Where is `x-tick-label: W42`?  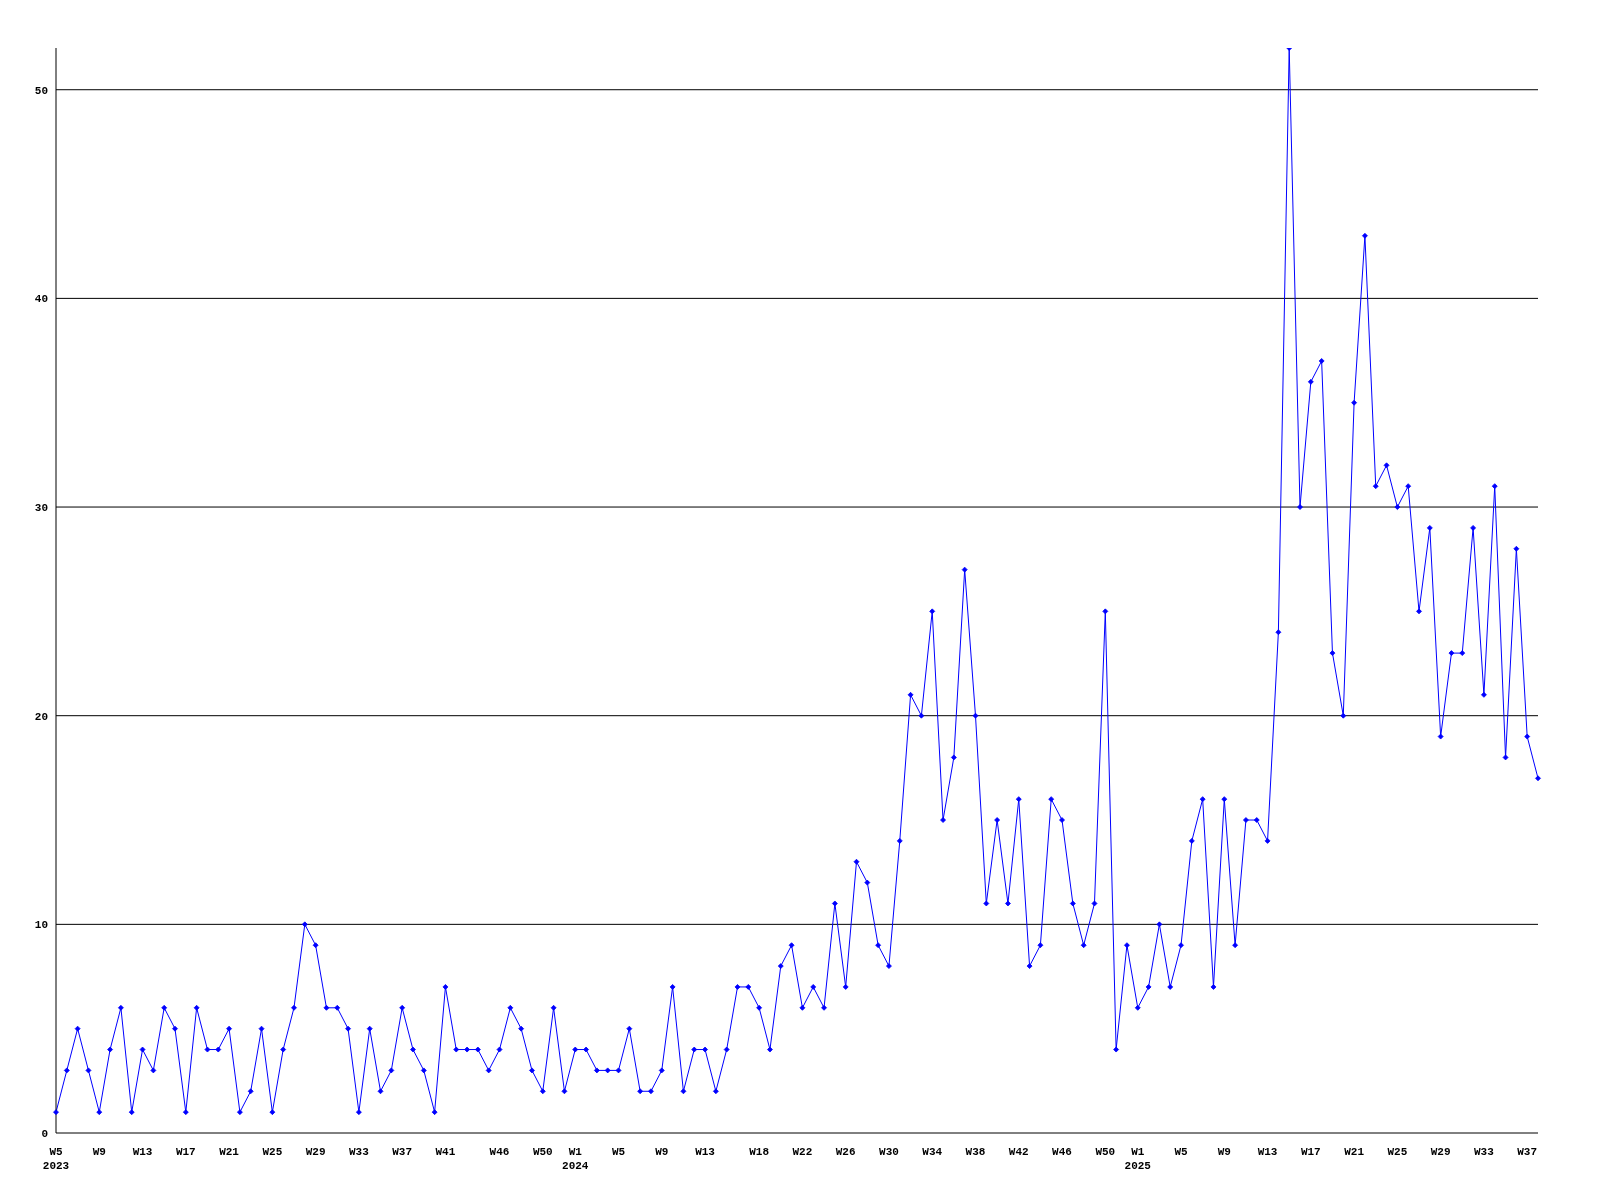 x-tick-label: W42 is located at coordinates (1018, 1152).